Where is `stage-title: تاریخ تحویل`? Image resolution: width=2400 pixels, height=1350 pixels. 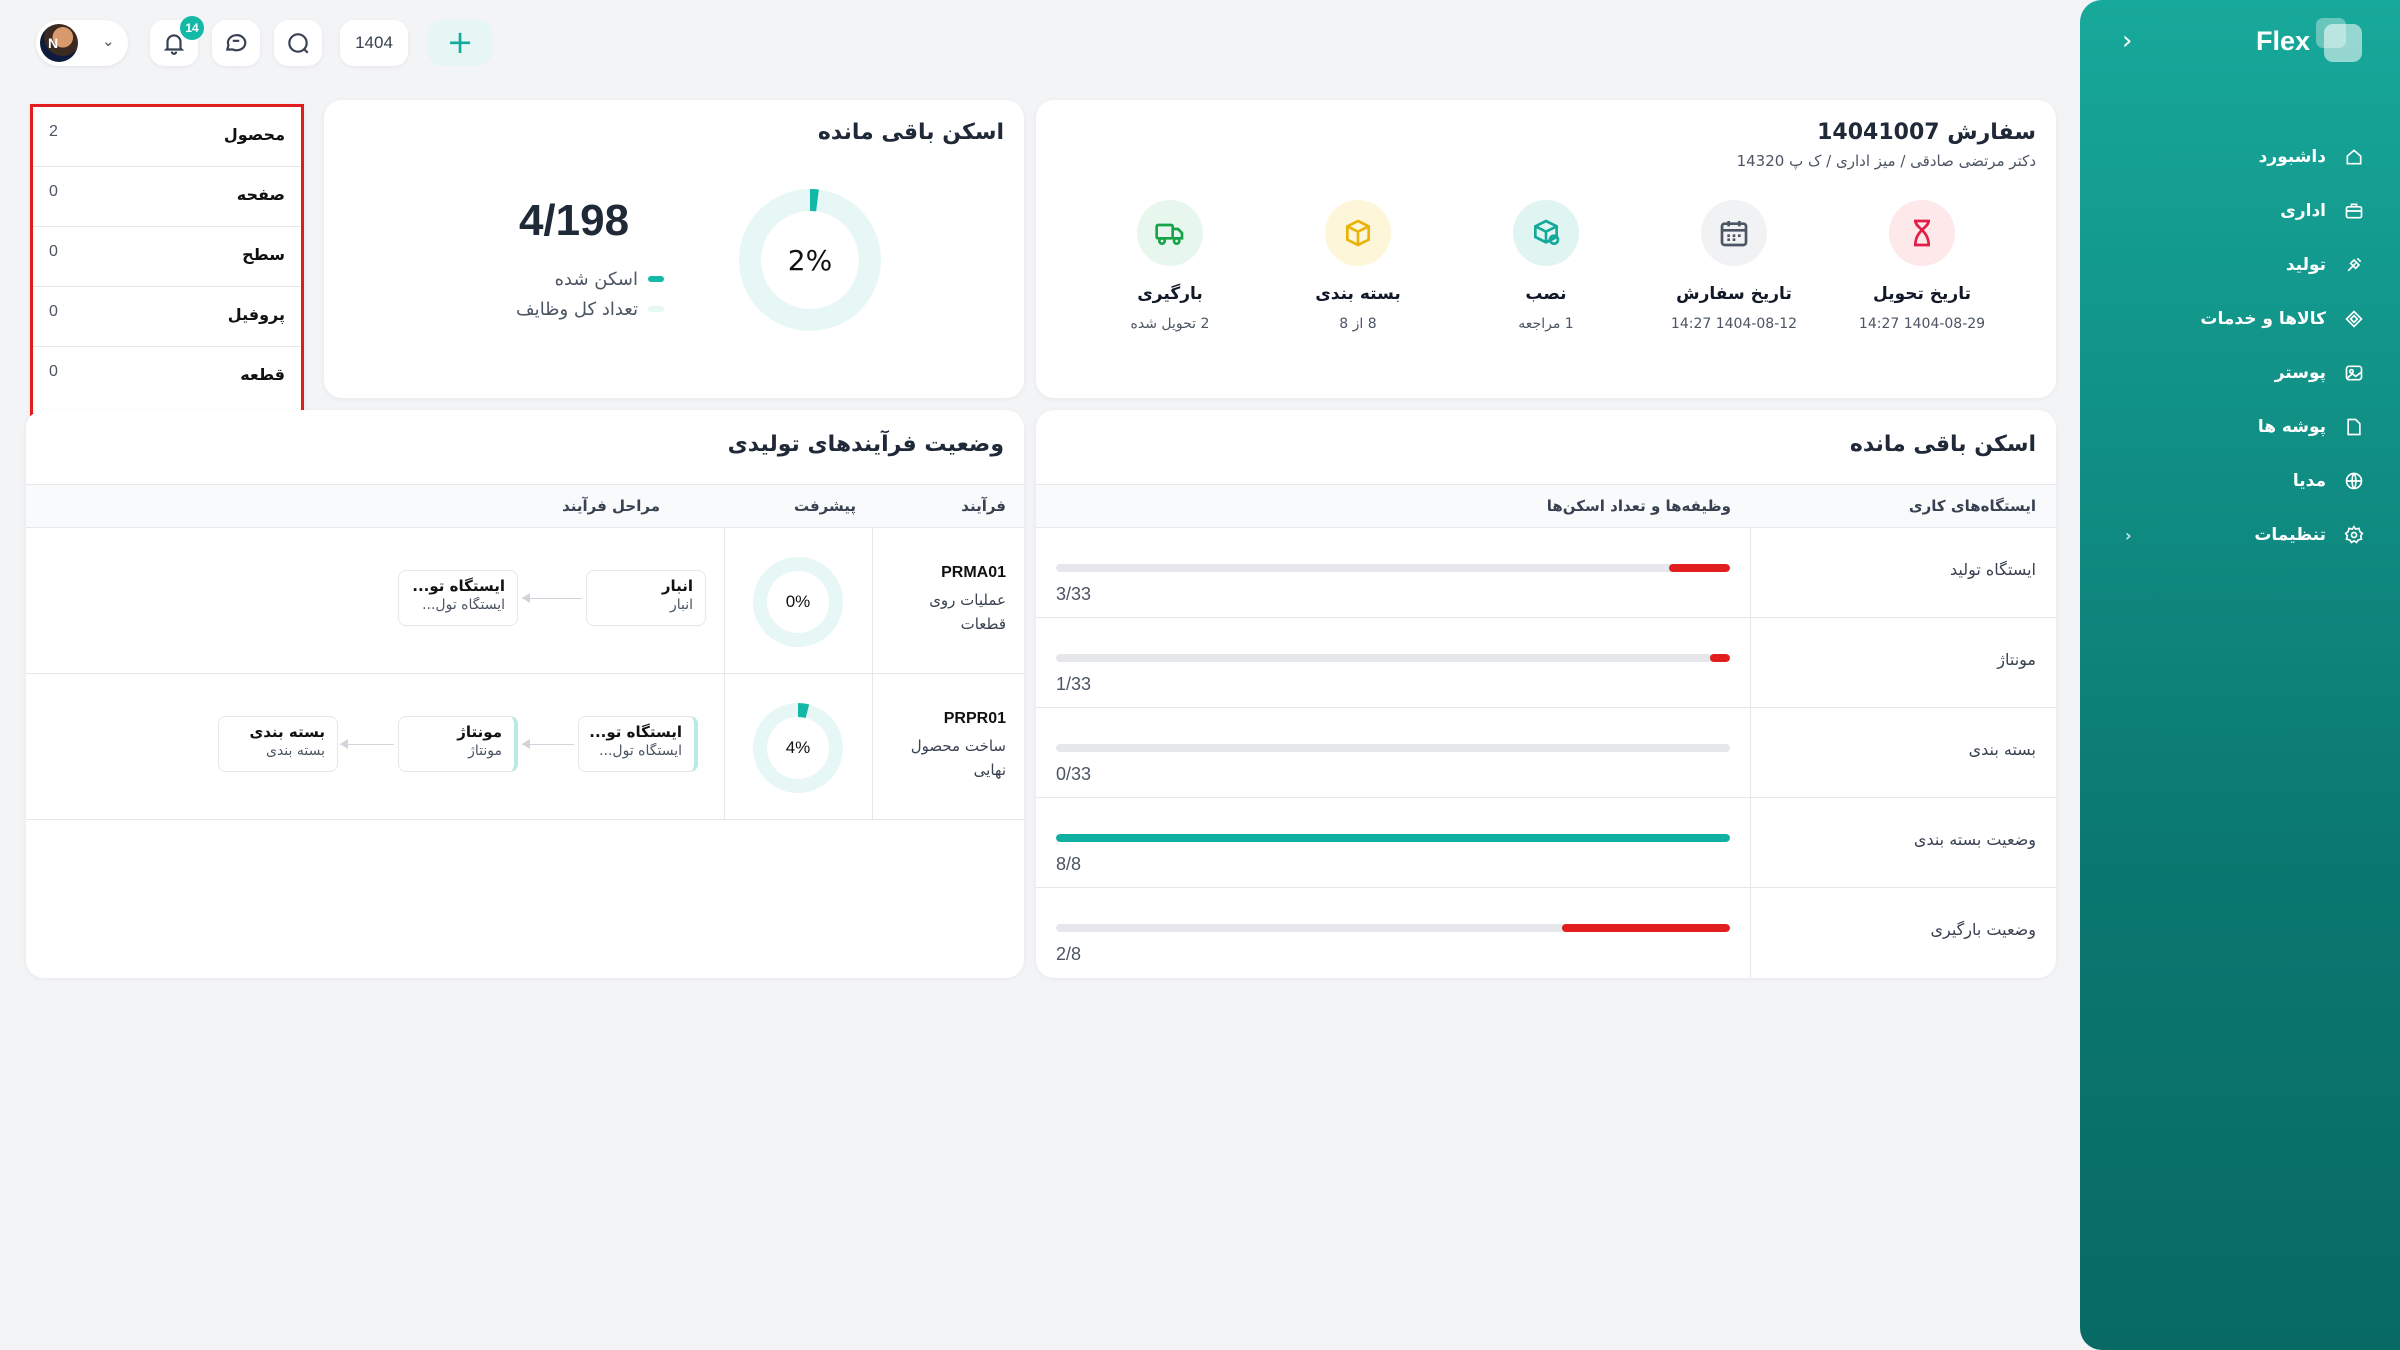
stage-title: تاریخ تحویل is located at coordinates (1922, 294).